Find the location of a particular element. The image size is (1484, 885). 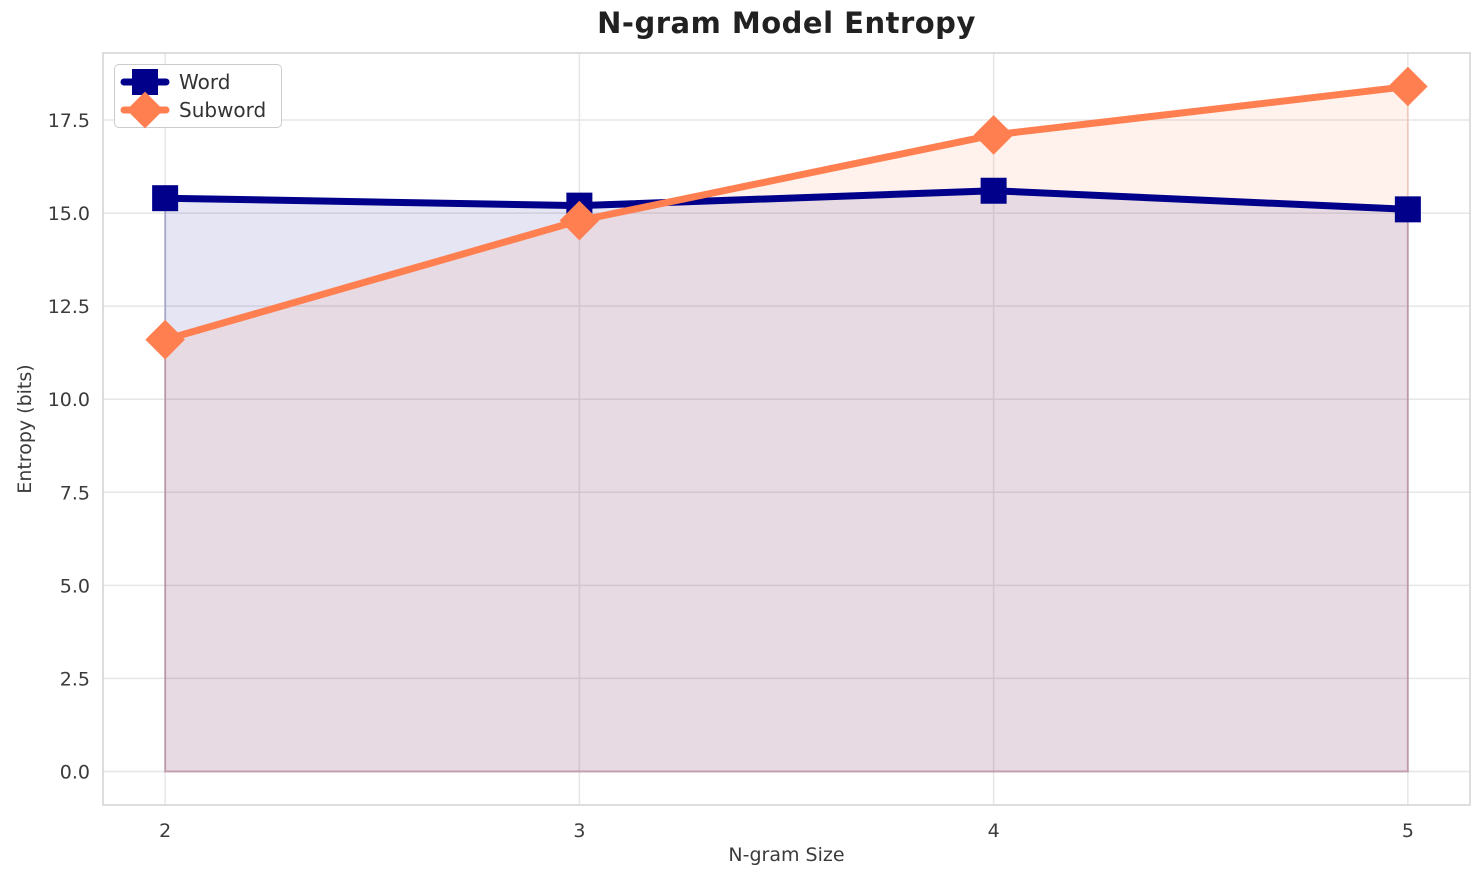

chart-title: N-gram Model Entropy is located at coordinates (786, 23).